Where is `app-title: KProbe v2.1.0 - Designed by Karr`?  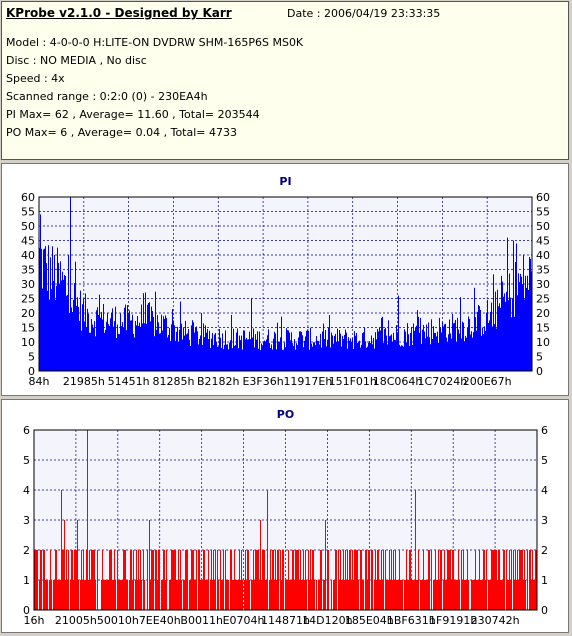 app-title: KProbe v2.1.0 - Designed by Karr is located at coordinates (119, 13).